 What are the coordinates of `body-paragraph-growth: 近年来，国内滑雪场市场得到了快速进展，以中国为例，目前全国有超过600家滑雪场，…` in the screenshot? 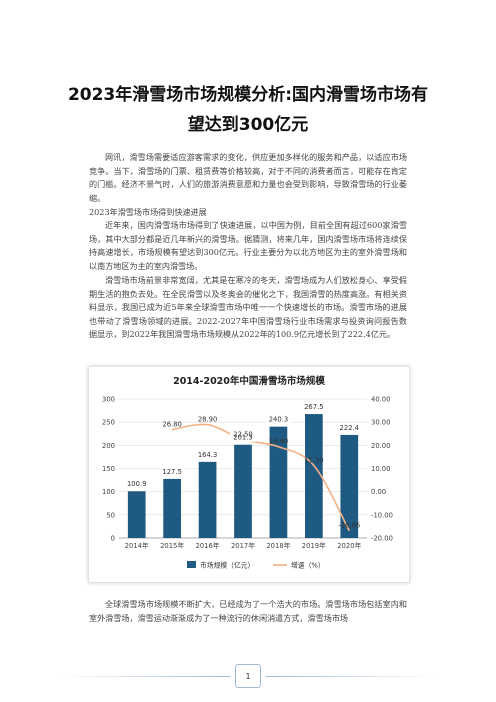 It's located at (248, 245).